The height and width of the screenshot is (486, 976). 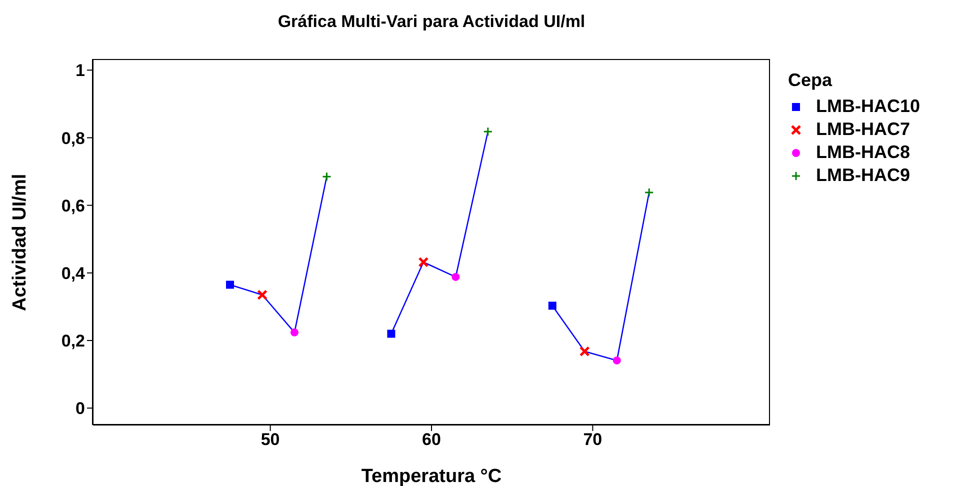 I want to click on legend-label: LMB-HAC7, so click(x=863, y=129).